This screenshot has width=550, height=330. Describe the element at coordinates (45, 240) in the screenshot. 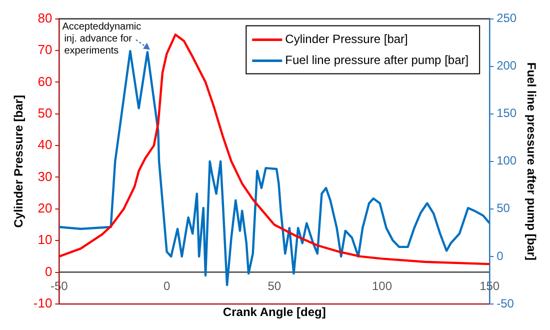

I see `y-tick-label: 10` at that location.